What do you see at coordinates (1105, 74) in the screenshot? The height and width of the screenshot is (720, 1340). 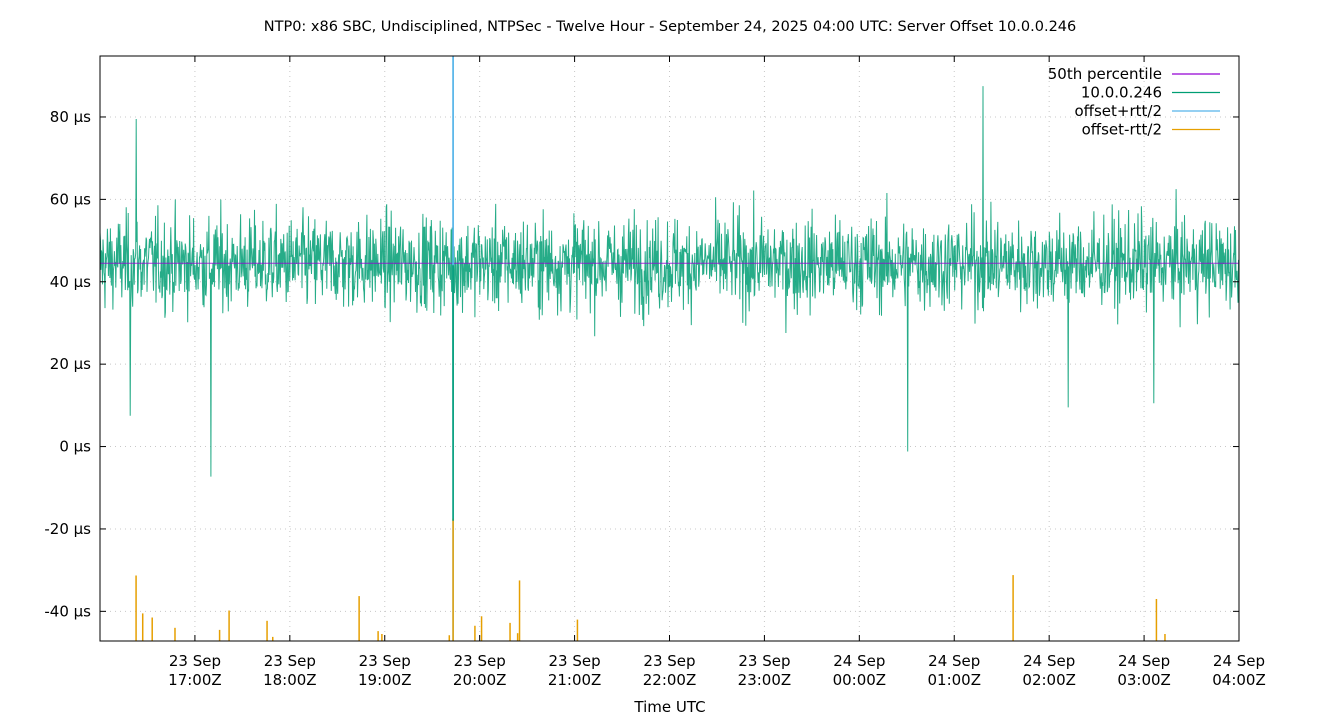 I see `legend-label: 50th percentile` at bounding box center [1105, 74].